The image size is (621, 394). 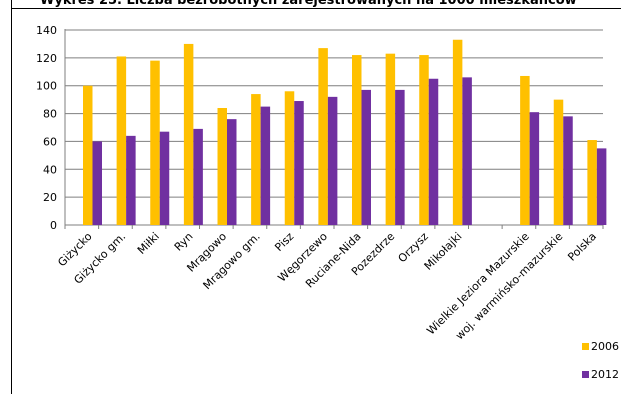 What do you see at coordinates (585, 374) in the screenshot?
I see `legend-swatch-2012` at bounding box center [585, 374].